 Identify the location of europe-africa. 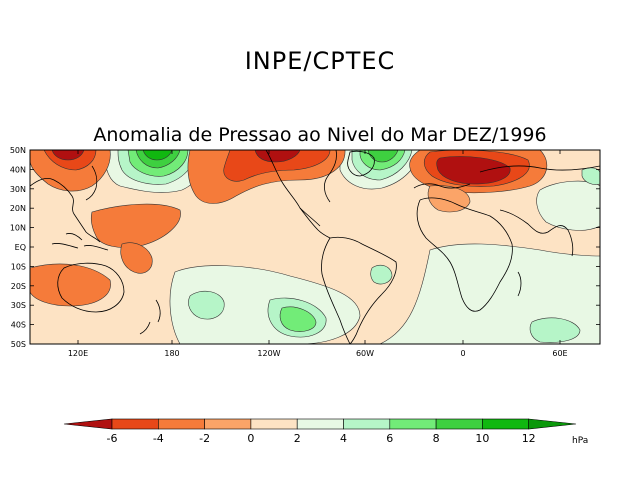
(463, 247).